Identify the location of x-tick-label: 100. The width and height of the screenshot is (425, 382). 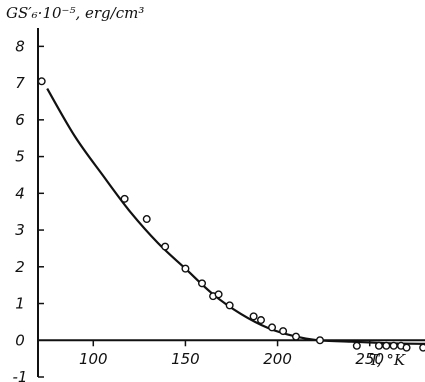
(93, 359).